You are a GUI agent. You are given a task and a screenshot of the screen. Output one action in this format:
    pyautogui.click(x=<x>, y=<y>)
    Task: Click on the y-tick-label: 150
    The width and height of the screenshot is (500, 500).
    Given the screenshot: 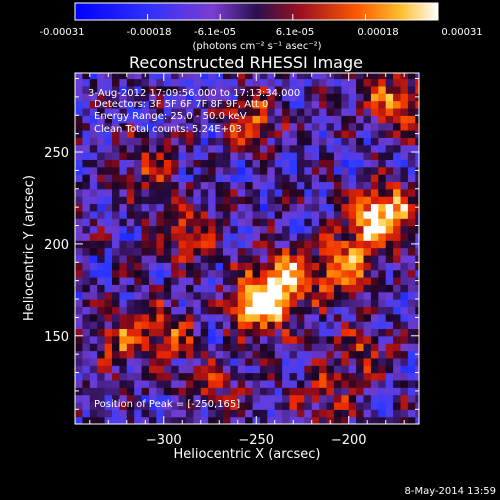 What is the action you would take?
    pyautogui.click(x=56, y=337)
    